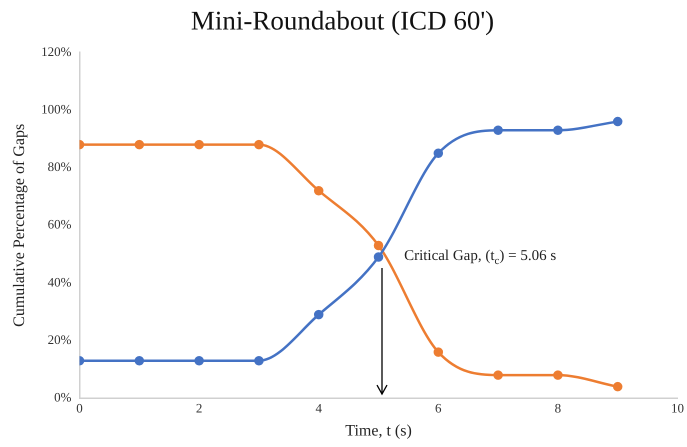  I want to click on x-tick-label: 6, so click(438, 408).